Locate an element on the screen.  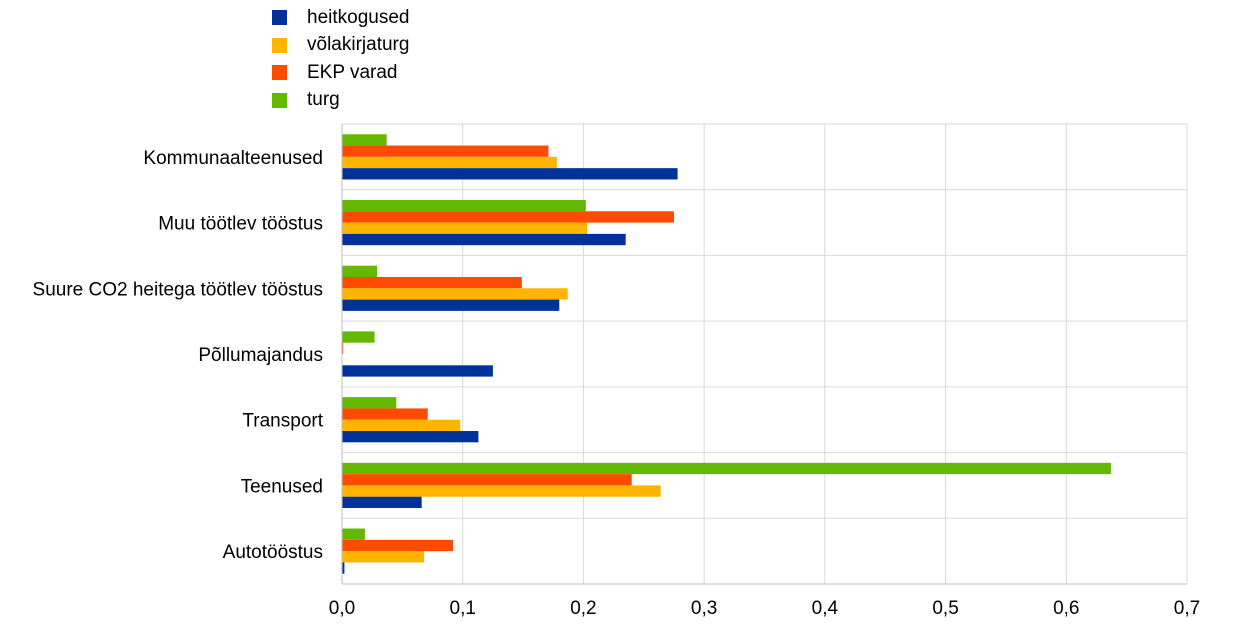
category-label: Autotööstus is located at coordinates (273, 552).